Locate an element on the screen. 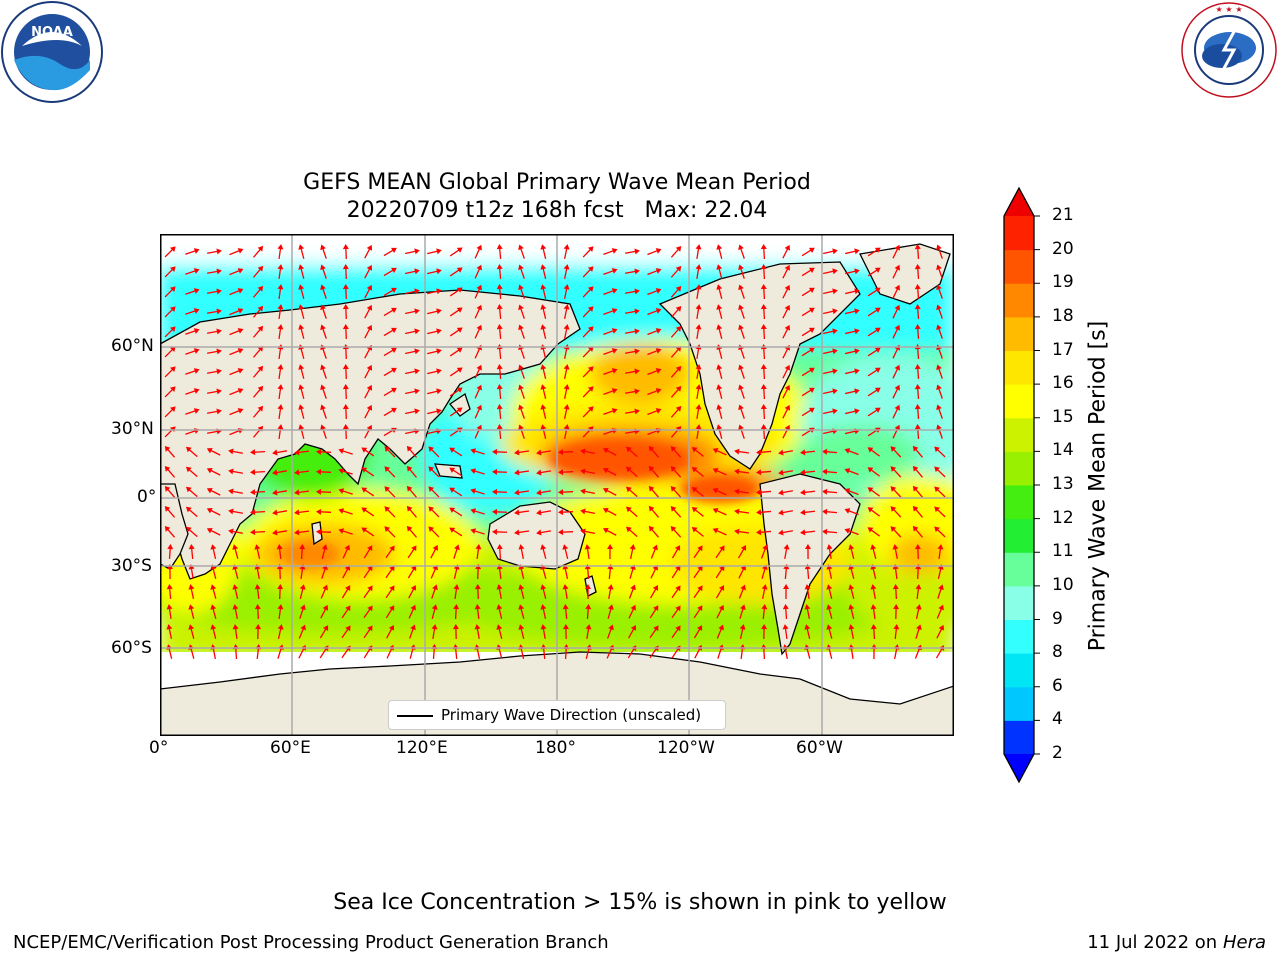 This screenshot has height=960, width=1280. x-tick-60e: 60°E is located at coordinates (290, 748).